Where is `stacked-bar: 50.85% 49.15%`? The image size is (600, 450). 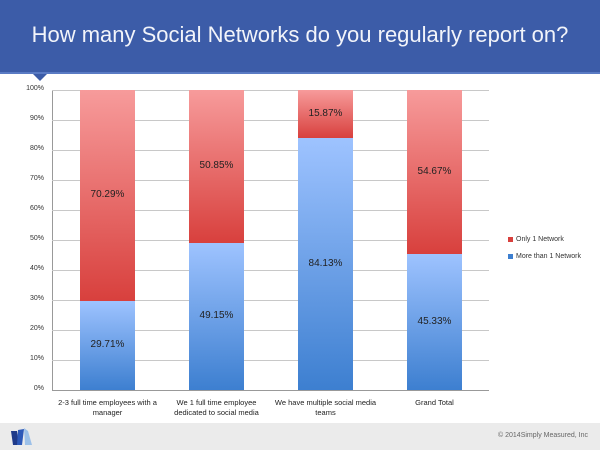
stacked-bar: 50.85% 49.15% is located at coordinates (216, 240).